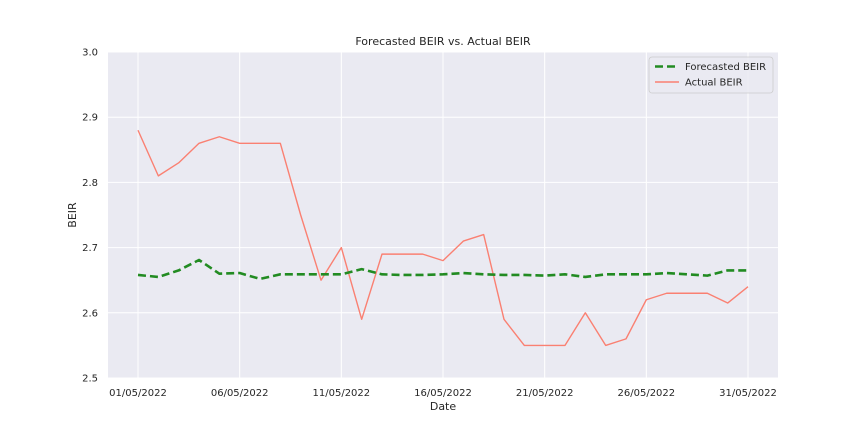 The height and width of the screenshot is (432, 864). I want to click on legend-box, so click(711, 75).